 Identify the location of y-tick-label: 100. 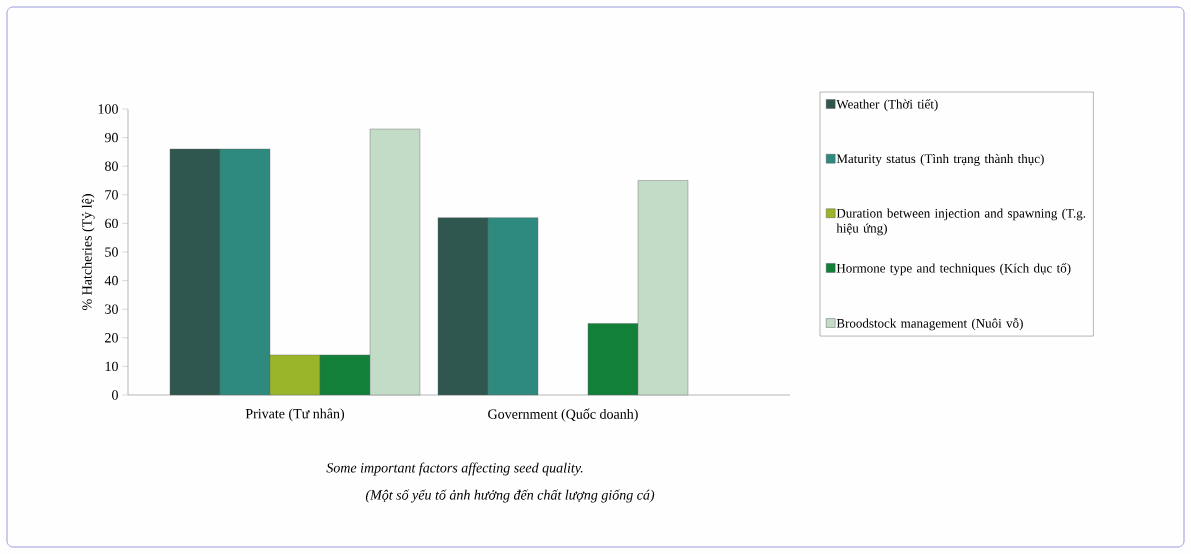
(108, 109).